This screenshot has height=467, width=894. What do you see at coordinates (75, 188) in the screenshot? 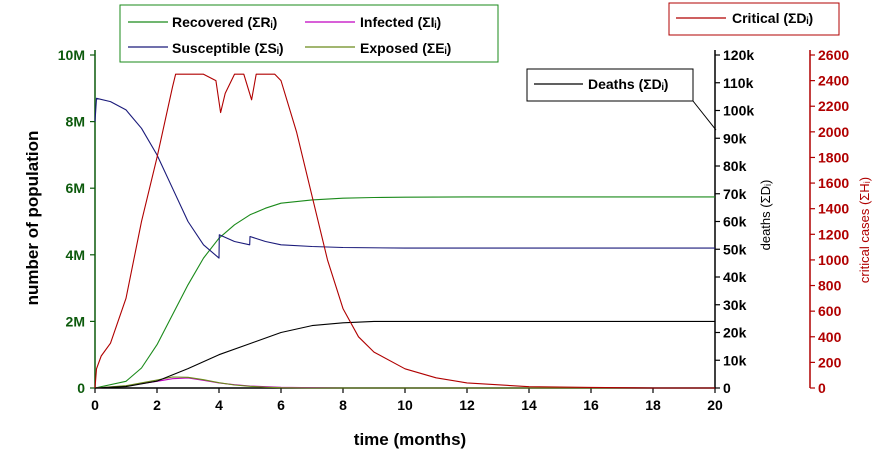
I see `left-axis-tick-label: 6M` at bounding box center [75, 188].